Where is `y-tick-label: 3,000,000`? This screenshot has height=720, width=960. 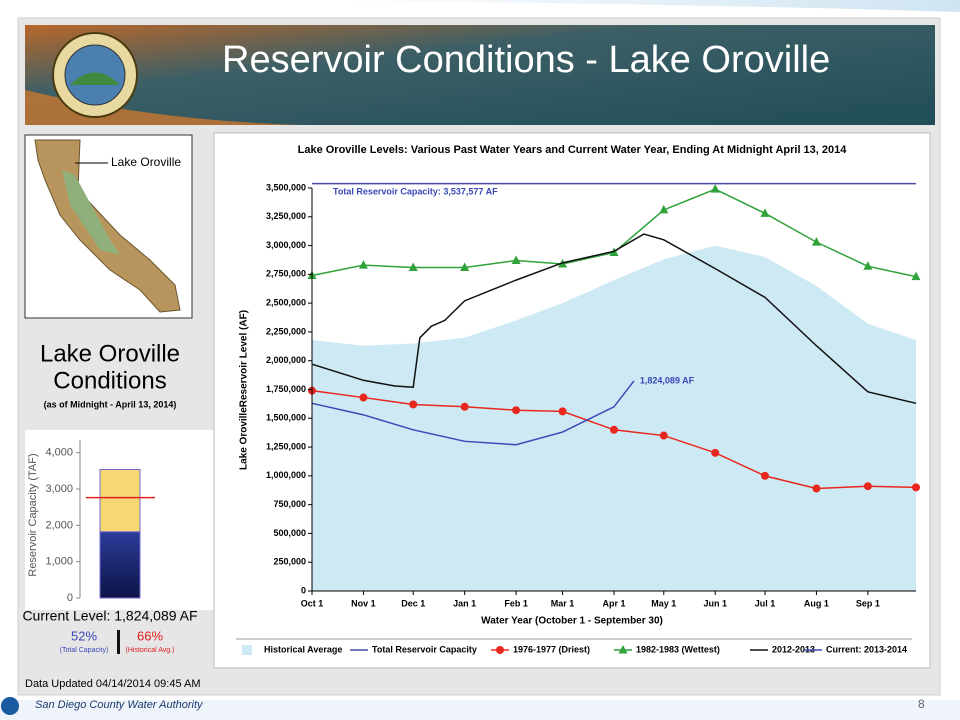 y-tick-label: 3,000,000 is located at coordinates (286, 245).